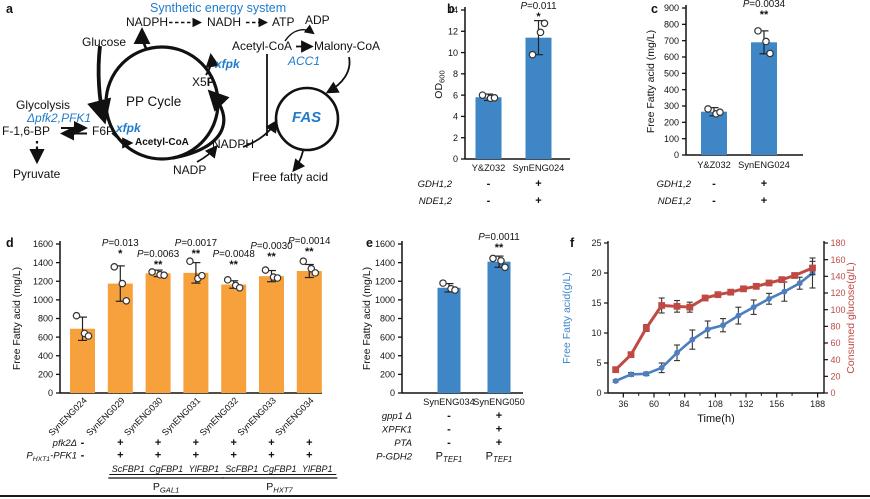  I want to click on right-tick-label: 60, so click(836, 343).